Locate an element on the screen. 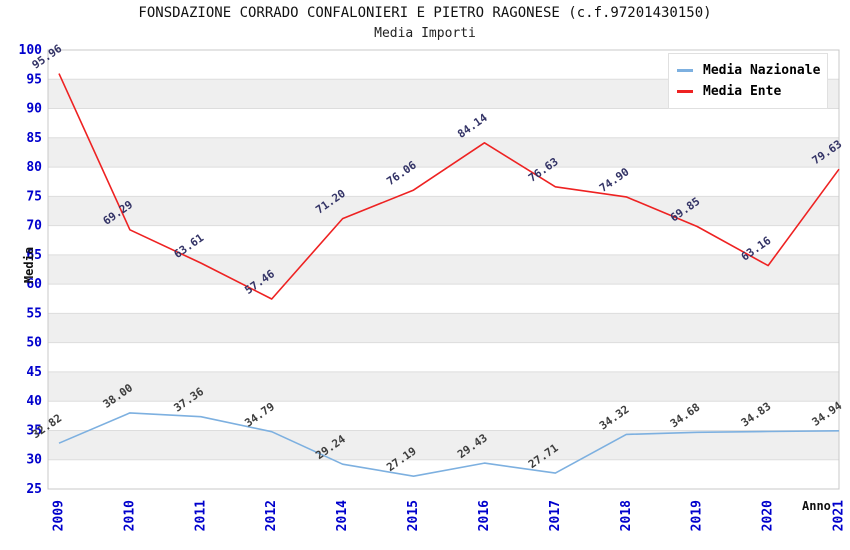 Image resolution: width=850 pixels, height=550 pixels. y-tick-label: 65 is located at coordinates (34, 255).